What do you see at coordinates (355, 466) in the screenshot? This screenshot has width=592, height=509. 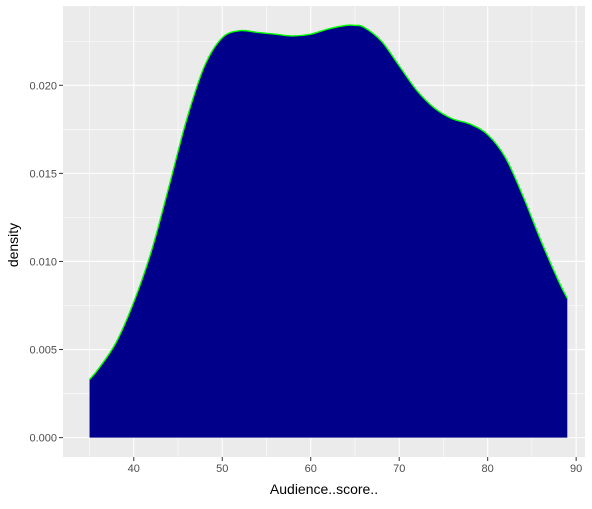 I see `x-axis-ticks: 40 50 60 70 80 90` at bounding box center [355, 466].